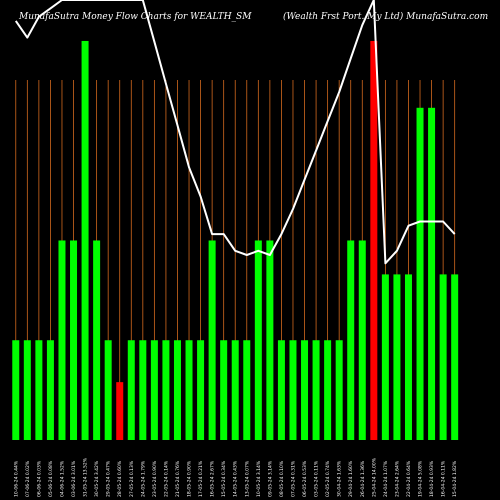 The width and height of the screenshot is (500, 500). What do you see at coordinates (386, 478) in the screenshot?
I see `tick-label: 24-04-24 1.07%` at bounding box center [386, 478].